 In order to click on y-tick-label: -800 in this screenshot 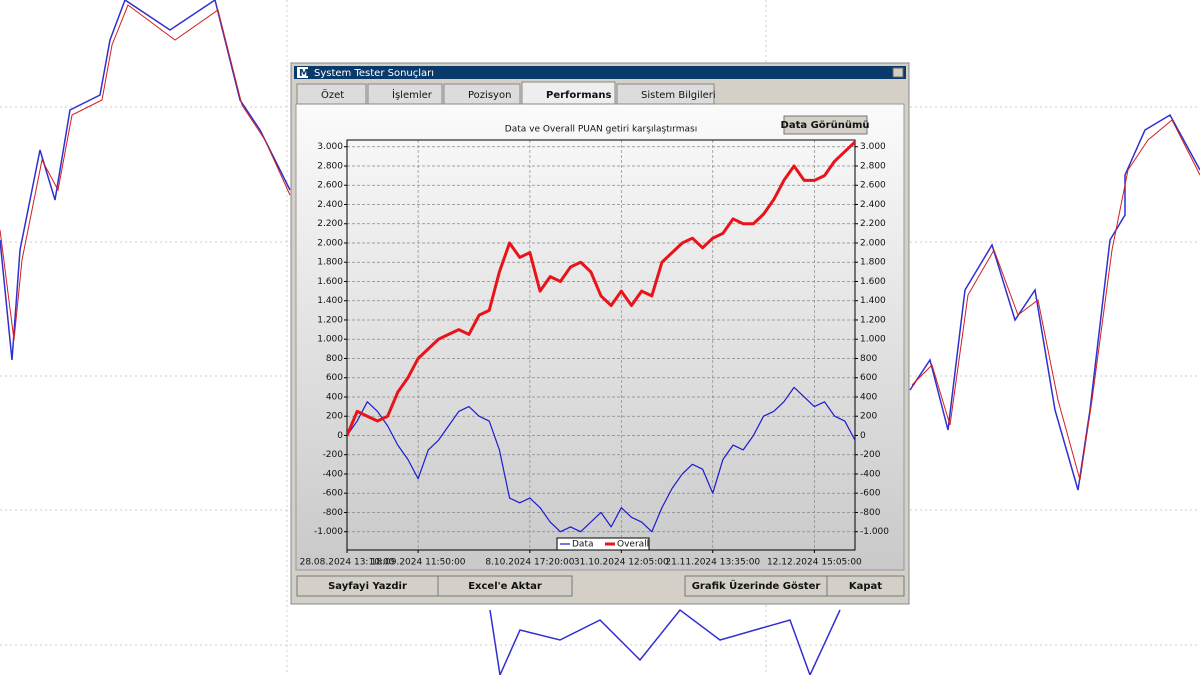, I will do `click(333, 513)`.